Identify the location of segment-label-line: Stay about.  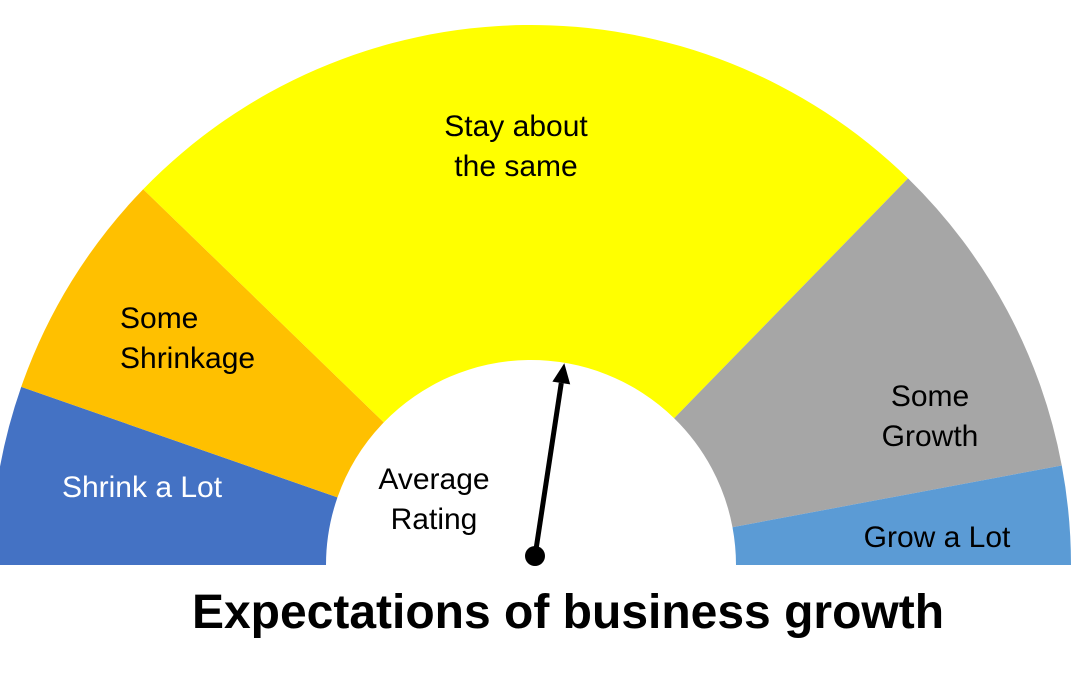
(516, 126).